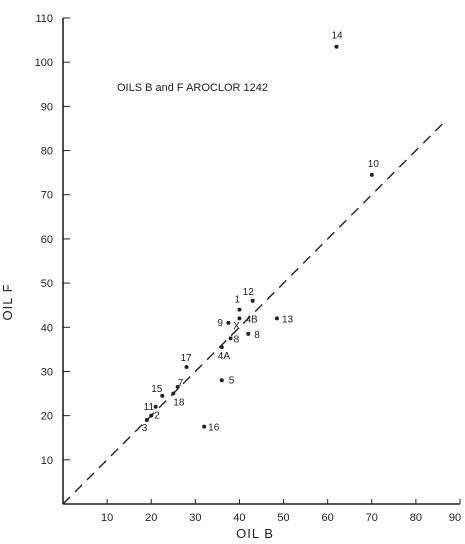  Describe the element at coordinates (187, 358) in the screenshot. I see `data-point-label: 17` at that location.